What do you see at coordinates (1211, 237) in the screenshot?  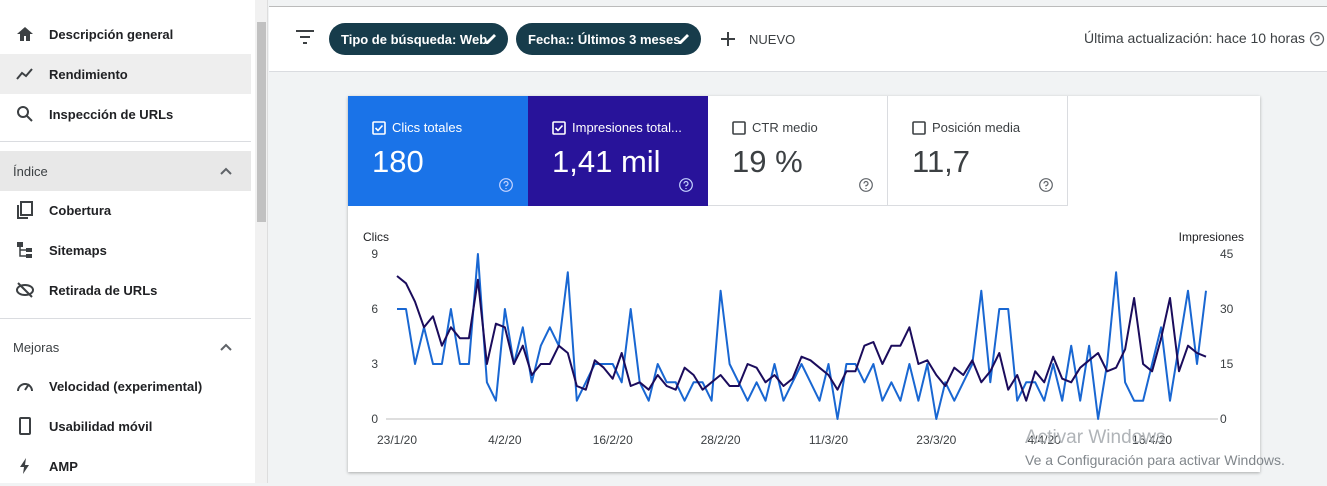 I see `y2-axis-title: Impresiones` at bounding box center [1211, 237].